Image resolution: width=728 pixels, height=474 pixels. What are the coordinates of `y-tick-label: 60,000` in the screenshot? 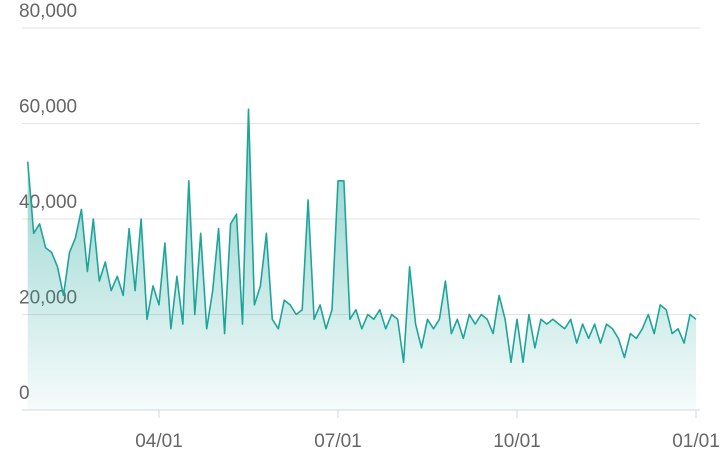 It's located at (48, 107).